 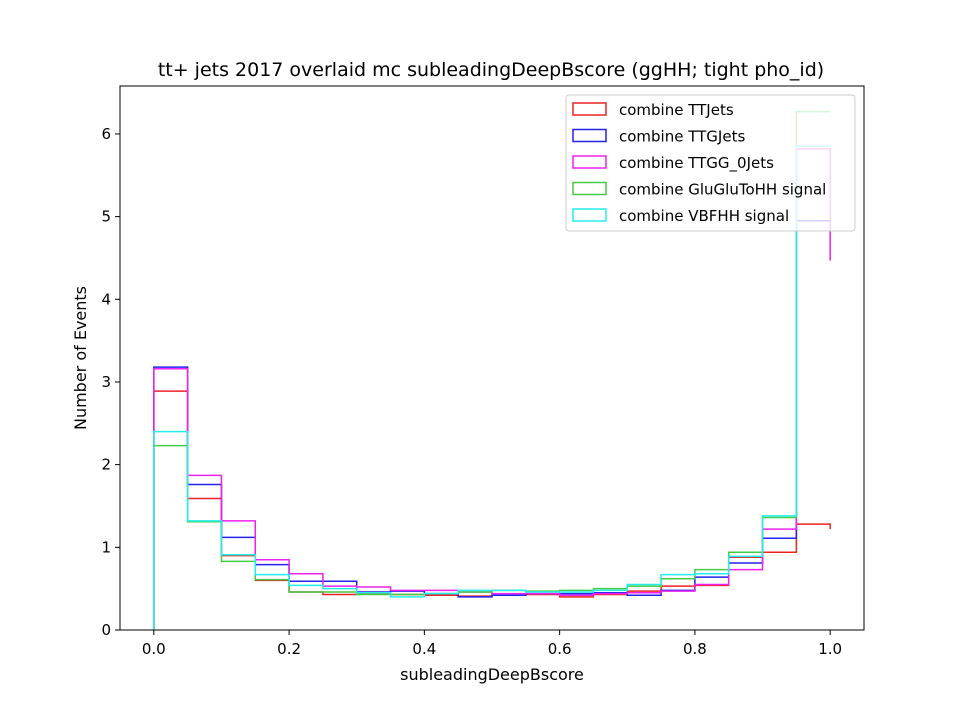 What do you see at coordinates (106, 630) in the screenshot?
I see `y-tick-label: 0` at bounding box center [106, 630].